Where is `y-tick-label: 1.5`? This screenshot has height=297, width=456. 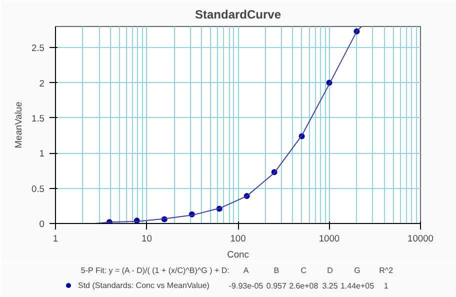
y-tick-label: 1.5 is located at coordinates (38, 118).